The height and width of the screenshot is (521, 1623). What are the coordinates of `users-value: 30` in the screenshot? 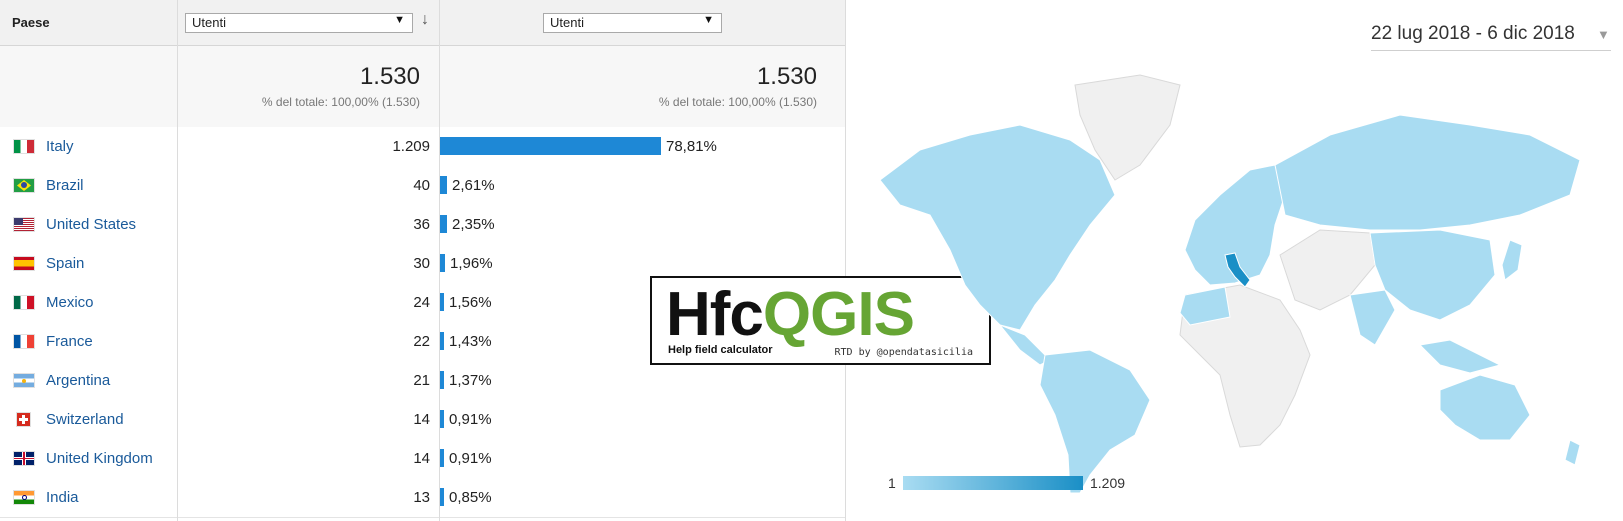 It's located at (421, 263).